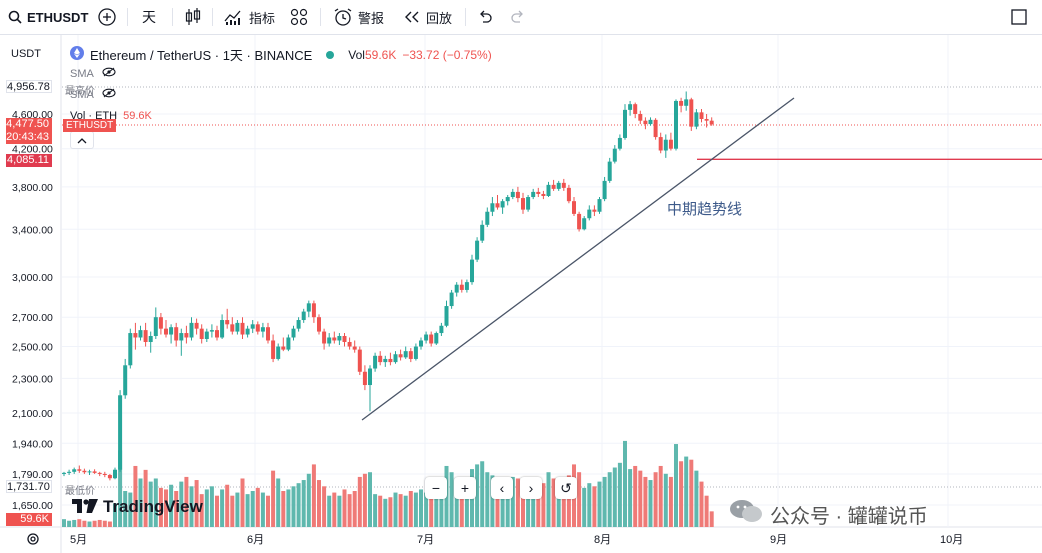 This screenshot has height=553, width=1042. Describe the element at coordinates (149, 17) in the screenshot. I see `interval-button: 天` at that location.